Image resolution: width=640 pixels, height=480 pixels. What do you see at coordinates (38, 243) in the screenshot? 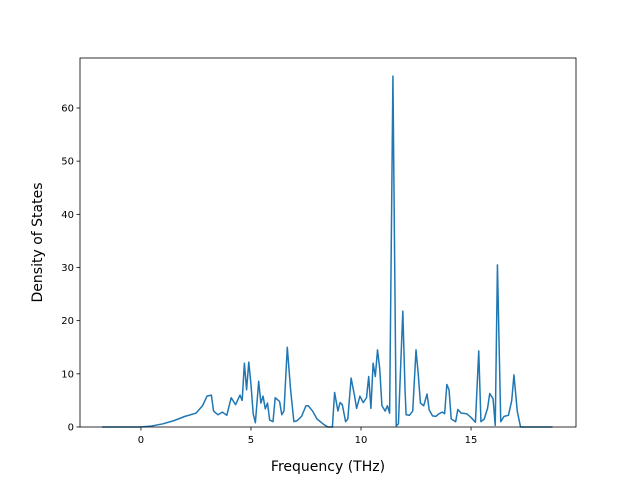
I see `y-axis-label: Density of States` at bounding box center [38, 243].